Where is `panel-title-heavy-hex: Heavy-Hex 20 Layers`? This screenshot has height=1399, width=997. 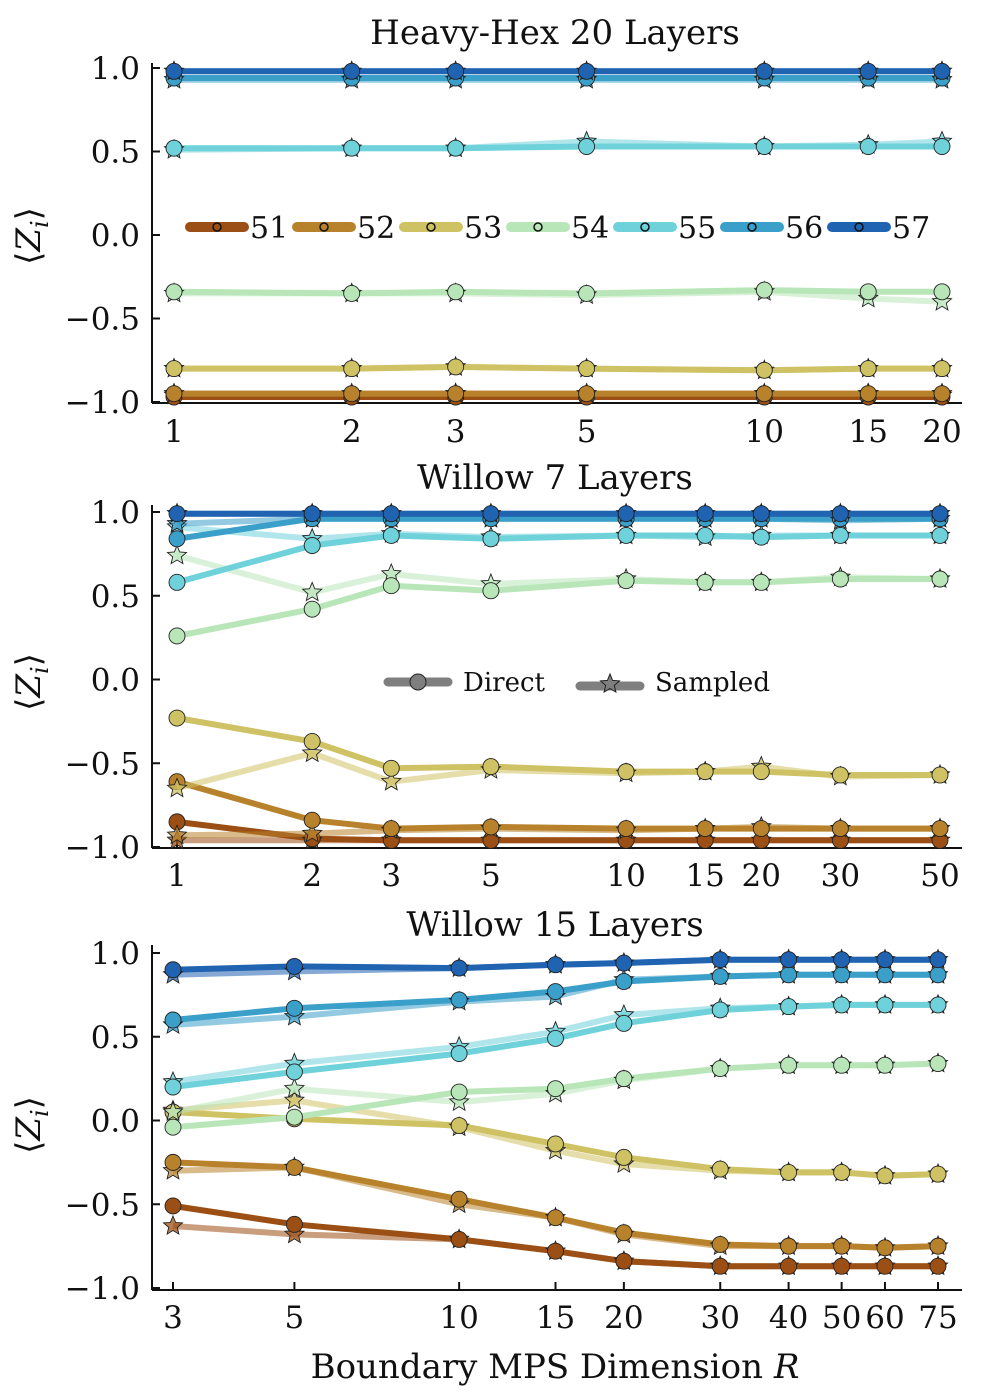
panel-title-heavy-hex: Heavy-Hex 20 Layers is located at coordinates (555, 33).